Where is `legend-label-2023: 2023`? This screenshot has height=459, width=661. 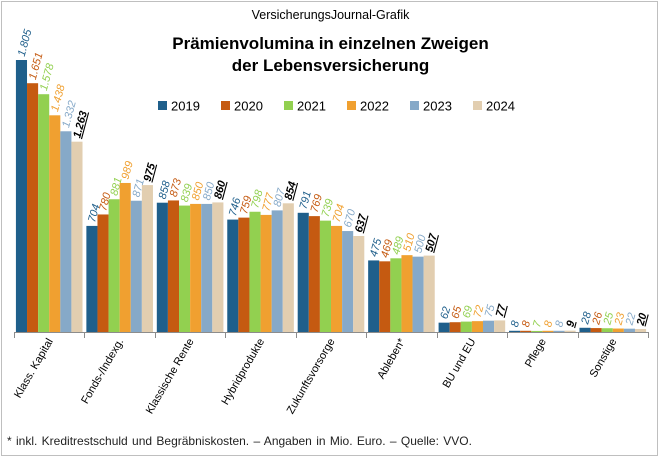
legend-label-2023: 2023 is located at coordinates (437, 106).